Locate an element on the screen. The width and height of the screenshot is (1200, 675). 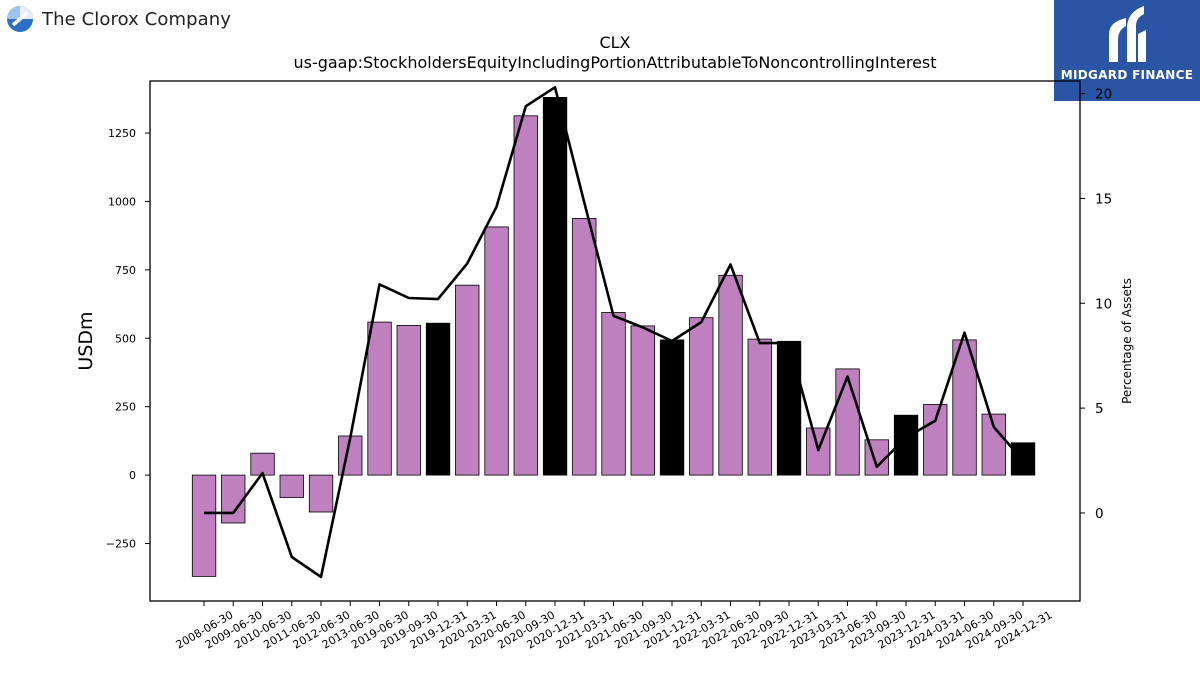
chart-title: CLX is located at coordinates (615, 42).